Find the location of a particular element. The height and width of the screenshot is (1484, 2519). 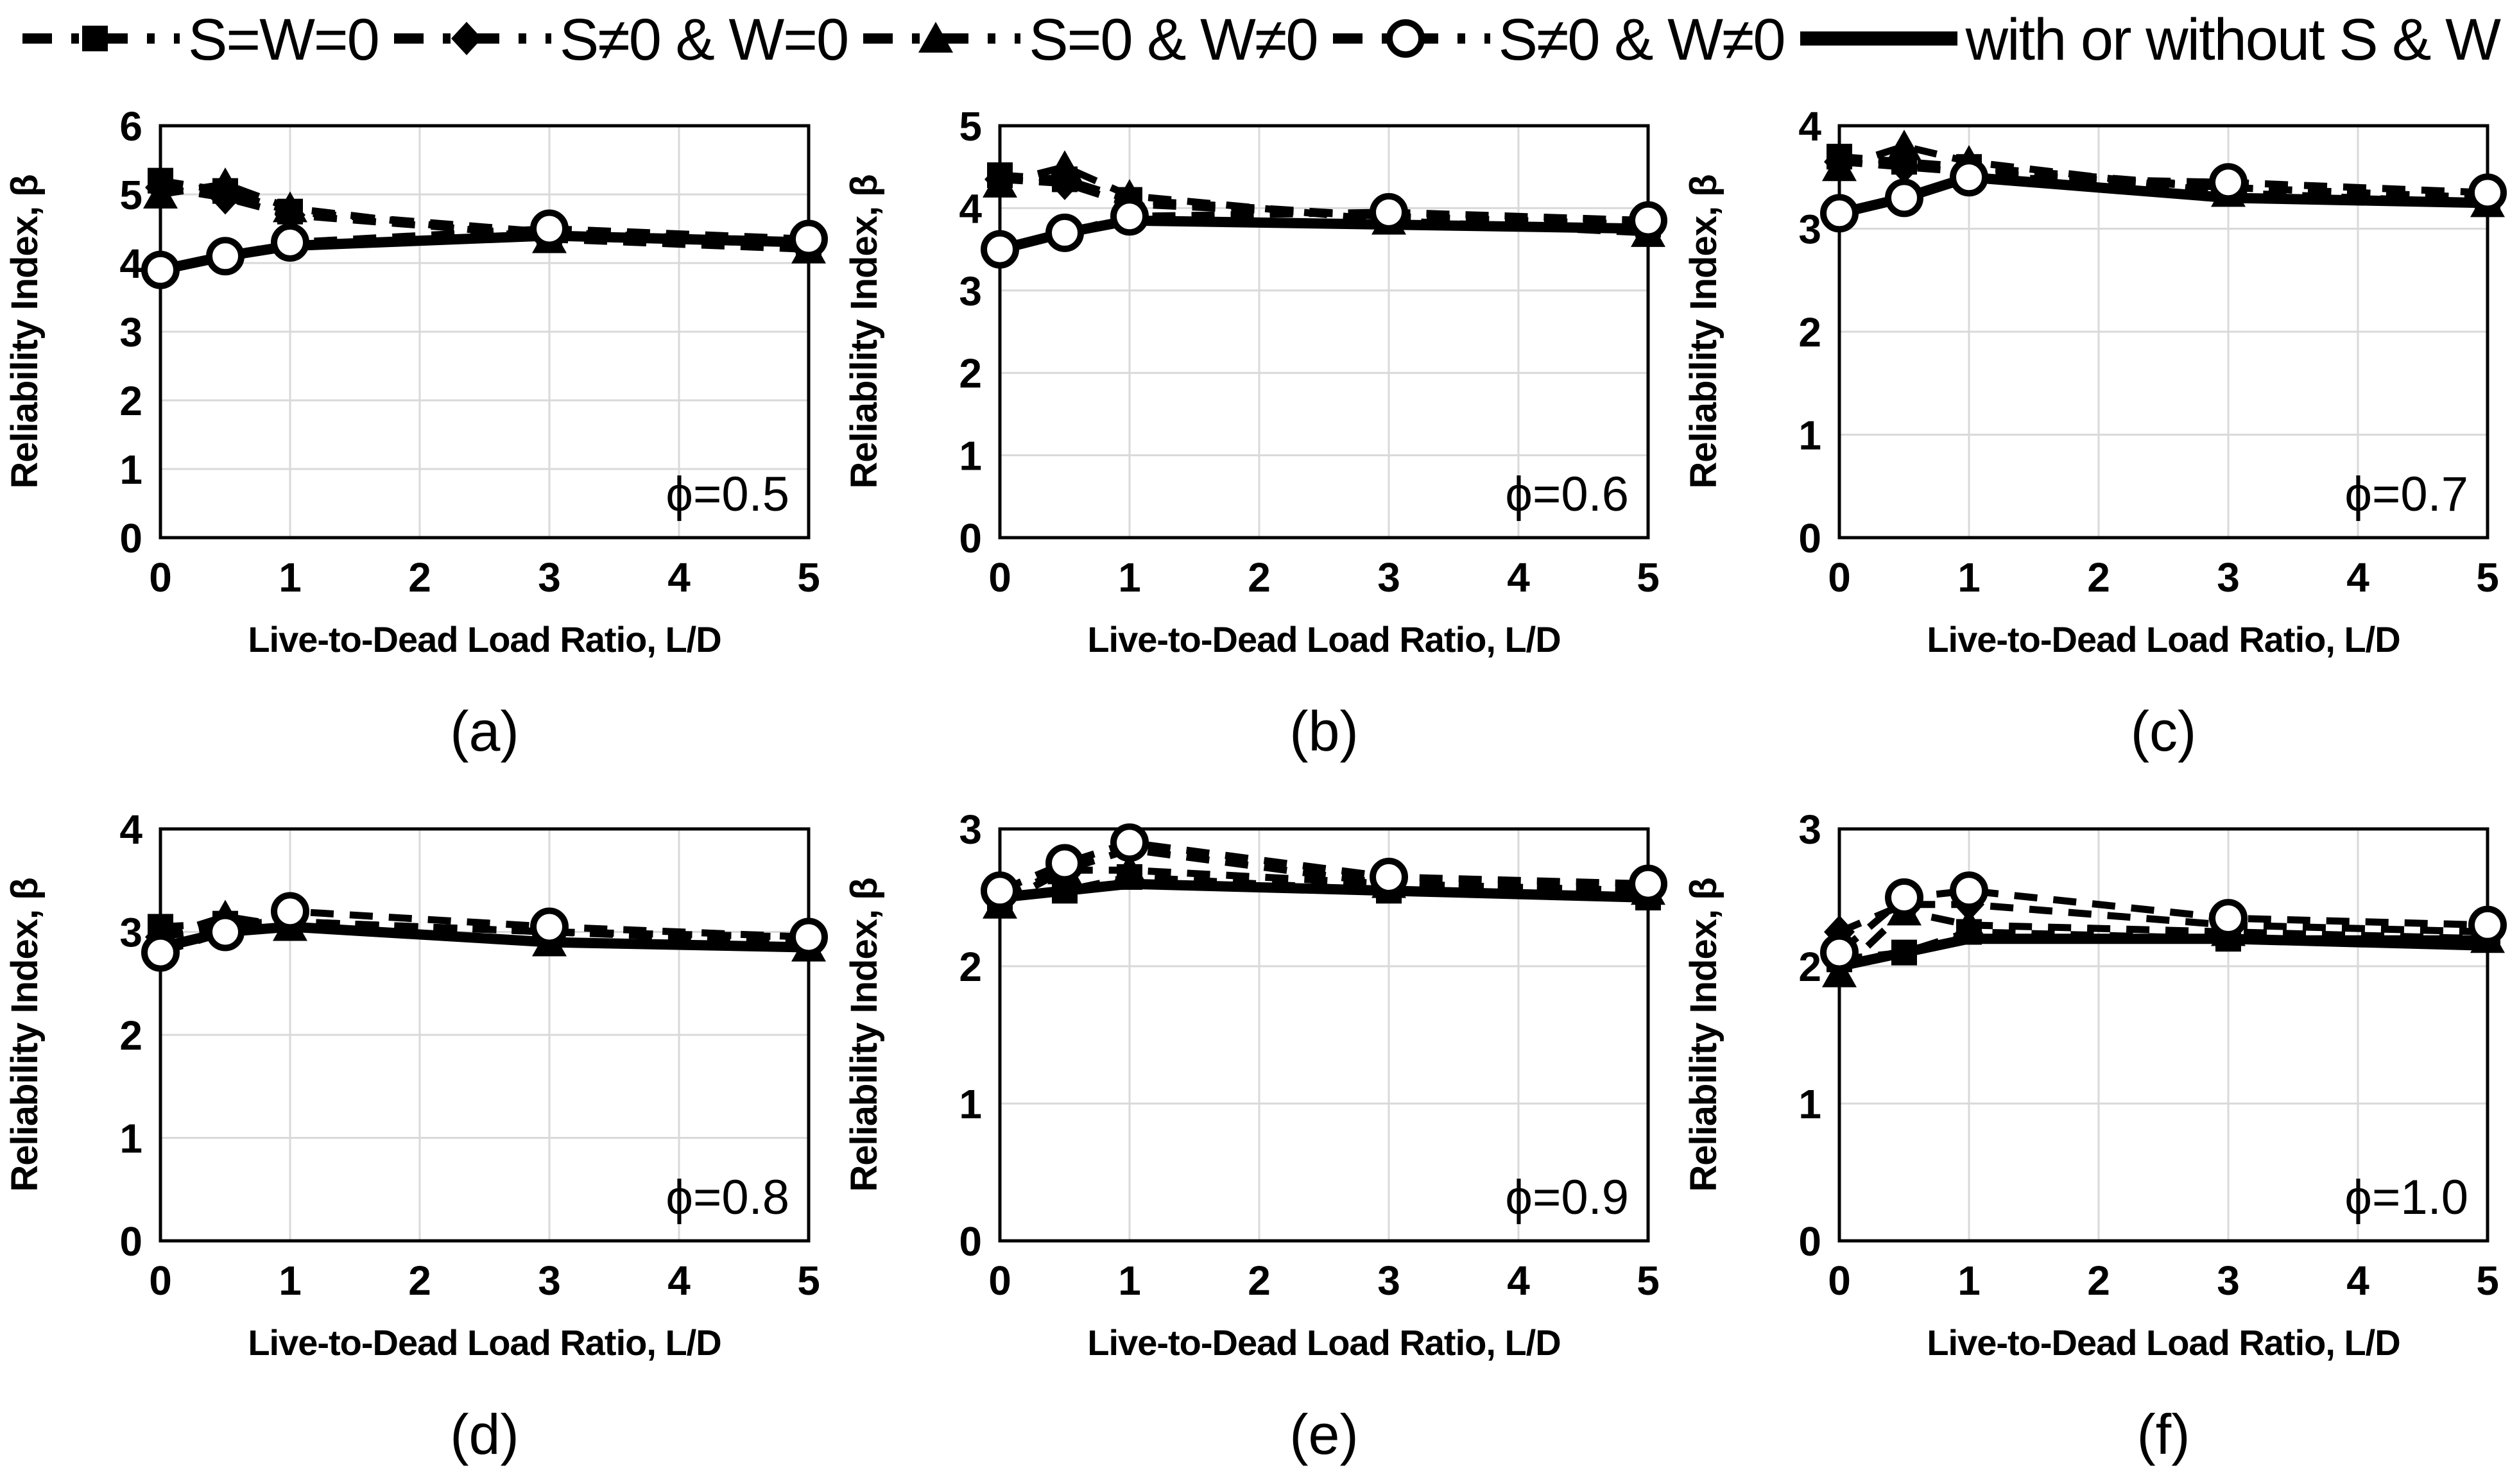

legend-label: S≠0 & W≠0 is located at coordinates (1642, 40).